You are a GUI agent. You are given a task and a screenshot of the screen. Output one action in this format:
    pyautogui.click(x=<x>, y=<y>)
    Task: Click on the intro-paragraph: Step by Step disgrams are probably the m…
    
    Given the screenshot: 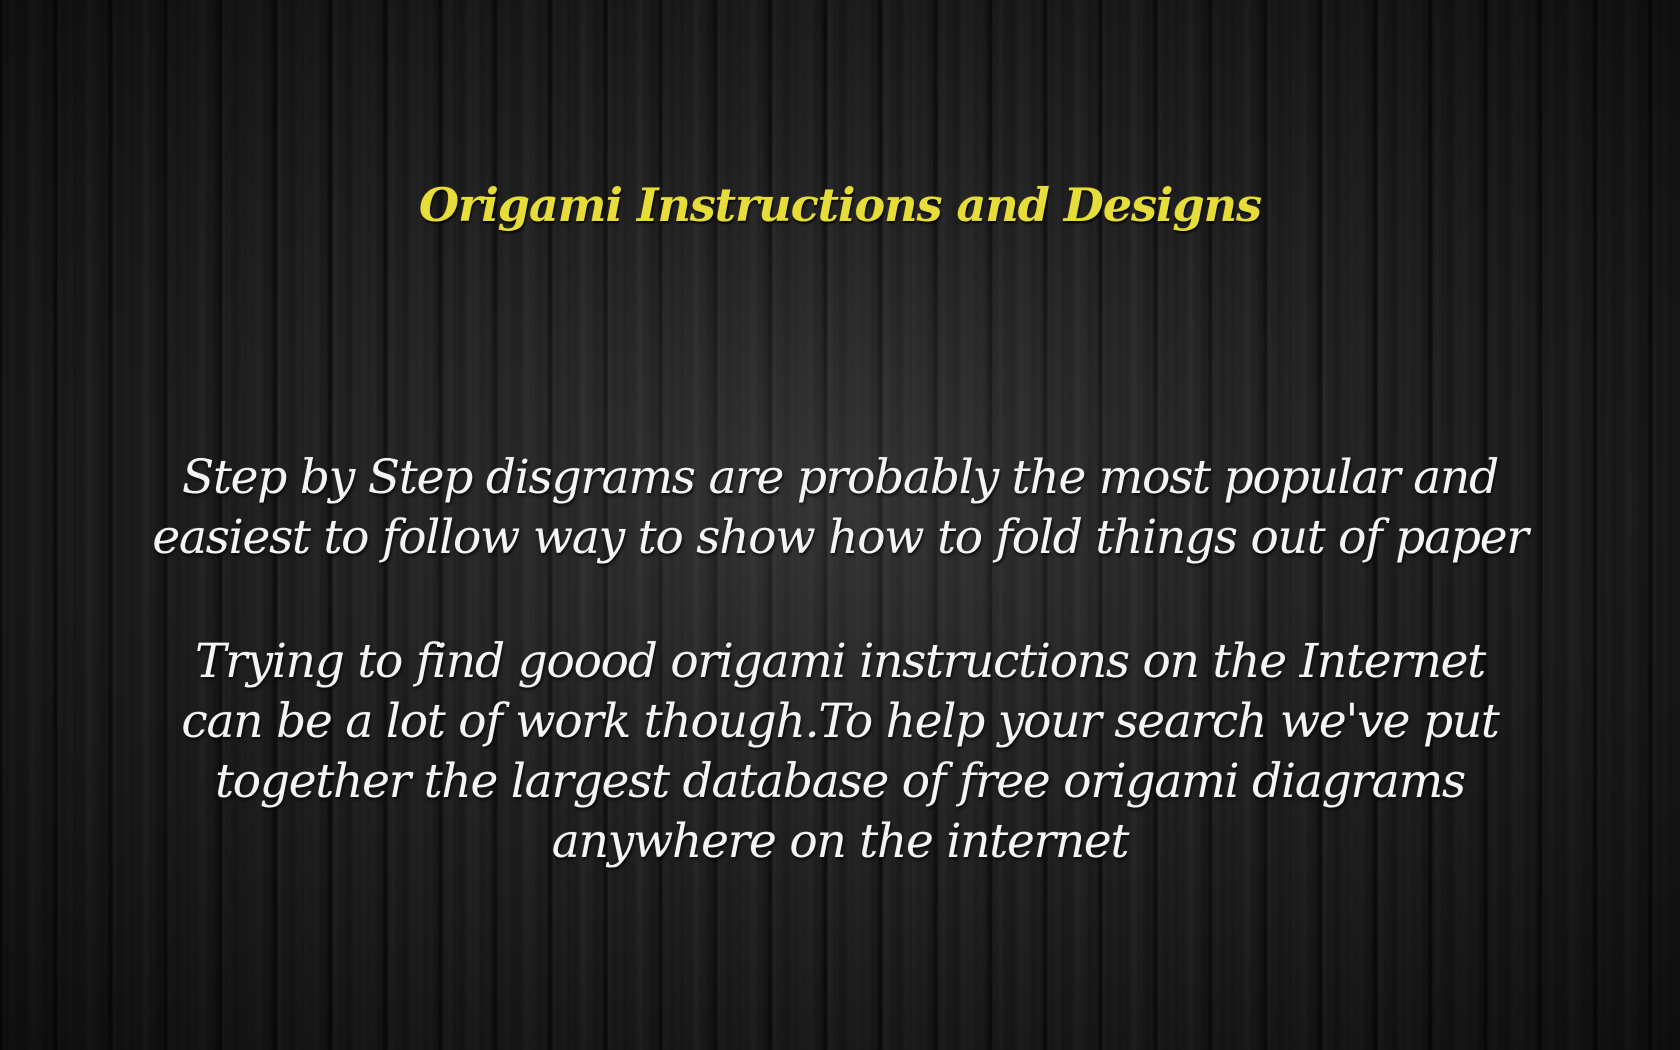 What is the action you would take?
    pyautogui.click(x=840, y=508)
    